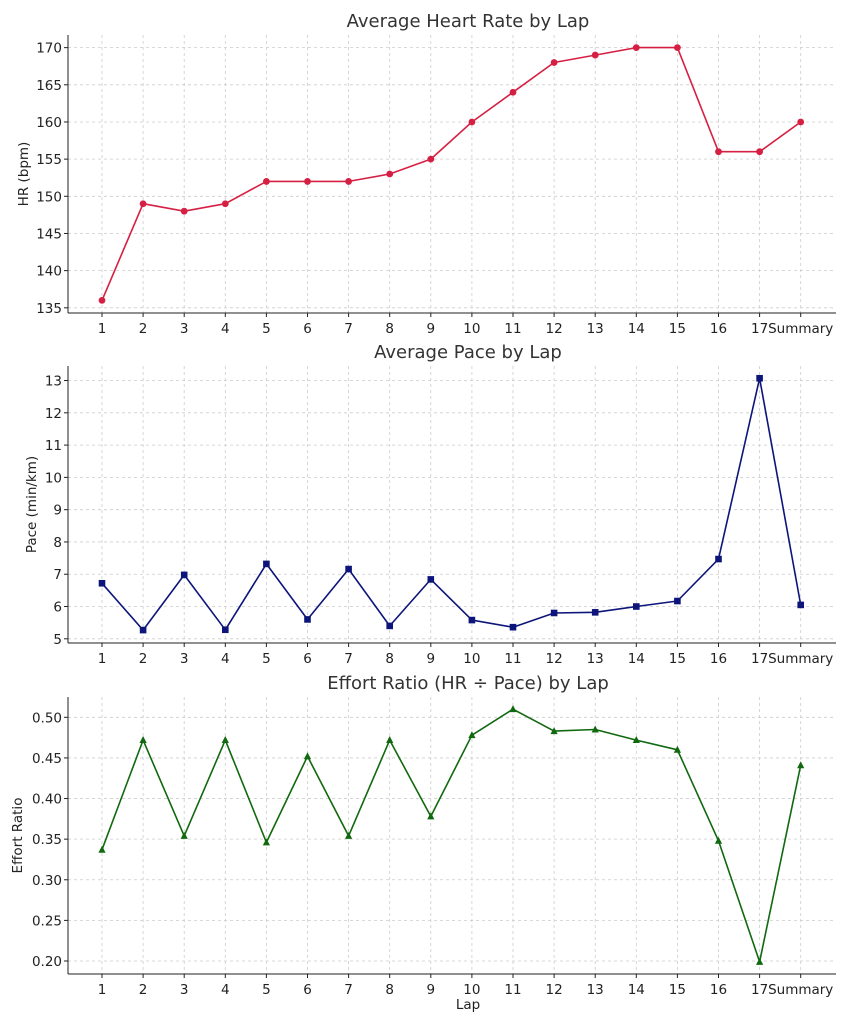 The height and width of the screenshot is (1024, 853). I want to click on y-tick-label: 6, so click(57, 608).